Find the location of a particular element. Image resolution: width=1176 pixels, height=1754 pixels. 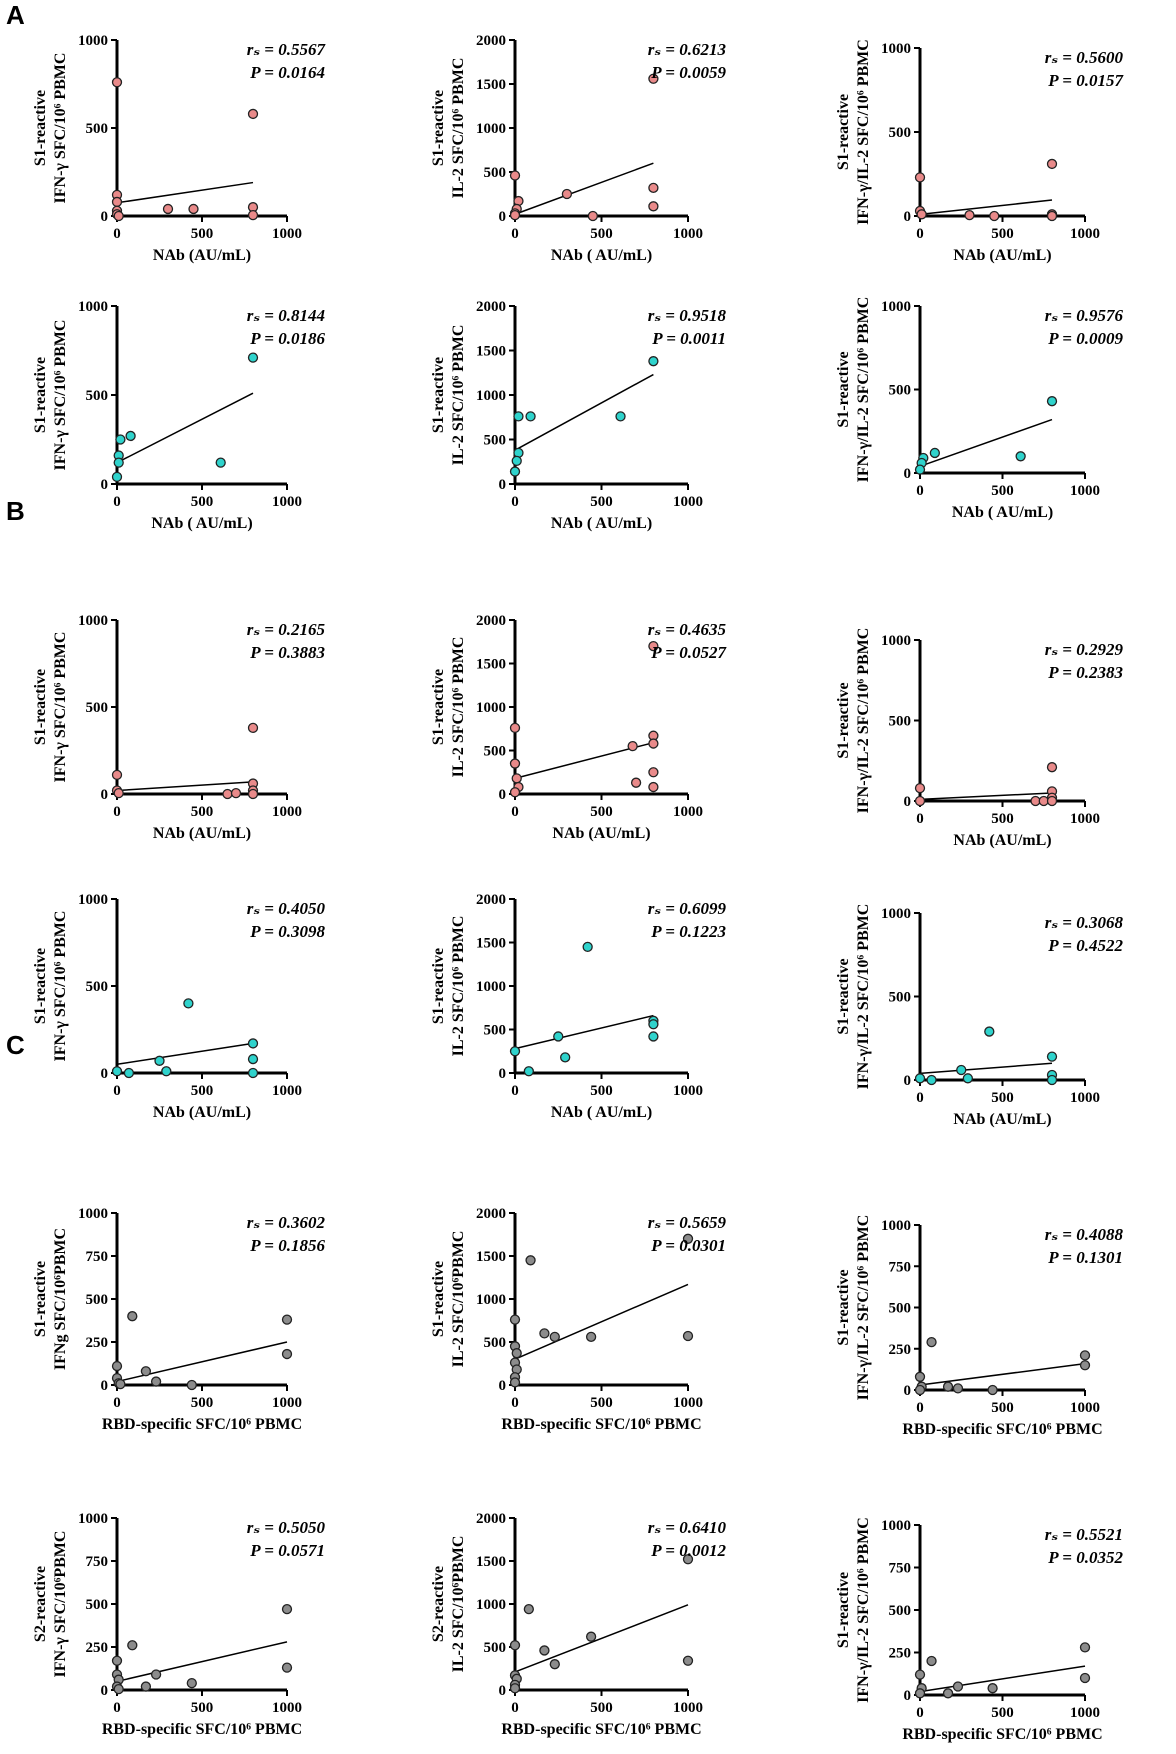

stat-p: P = 0.0012 is located at coordinates (688, 1550).